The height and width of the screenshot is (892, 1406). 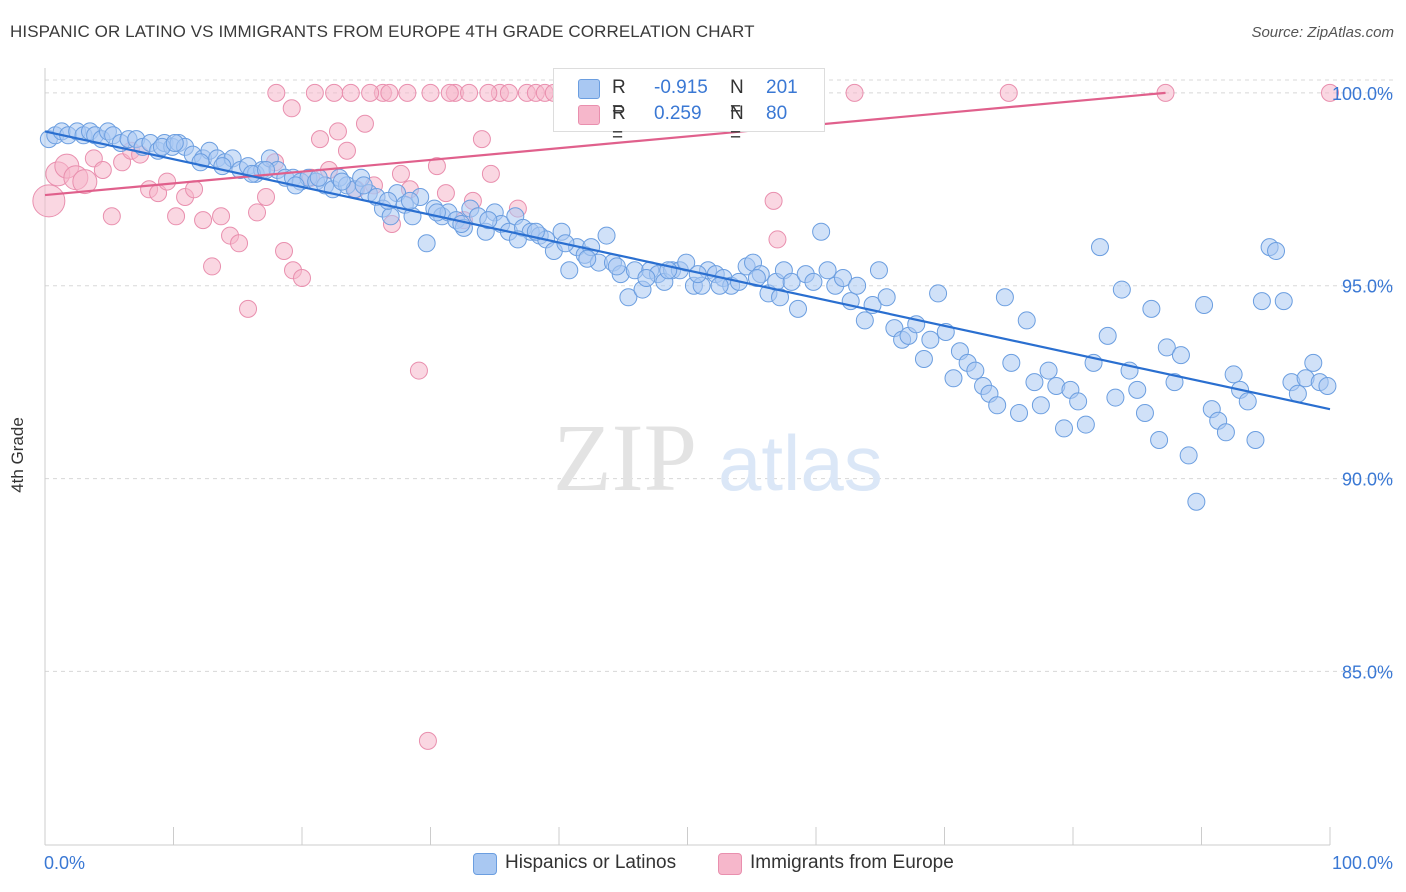 I want to click on stats-legend: R = -0.915 N = 201 R = 0.259 N = 80, so click(x=689, y=107).